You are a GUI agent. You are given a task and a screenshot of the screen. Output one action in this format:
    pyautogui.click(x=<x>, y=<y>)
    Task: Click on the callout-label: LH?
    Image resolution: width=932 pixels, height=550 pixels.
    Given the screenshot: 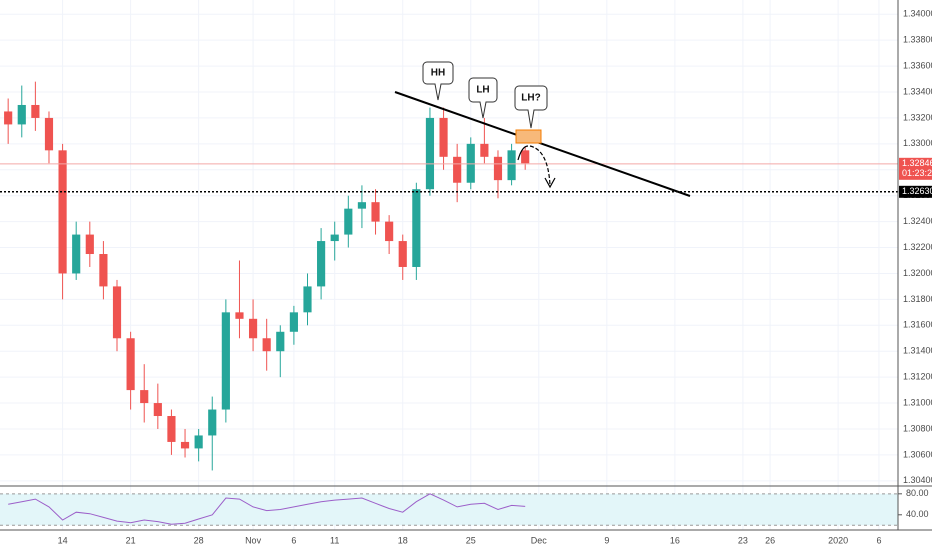 What is the action you would take?
    pyautogui.click(x=530, y=98)
    